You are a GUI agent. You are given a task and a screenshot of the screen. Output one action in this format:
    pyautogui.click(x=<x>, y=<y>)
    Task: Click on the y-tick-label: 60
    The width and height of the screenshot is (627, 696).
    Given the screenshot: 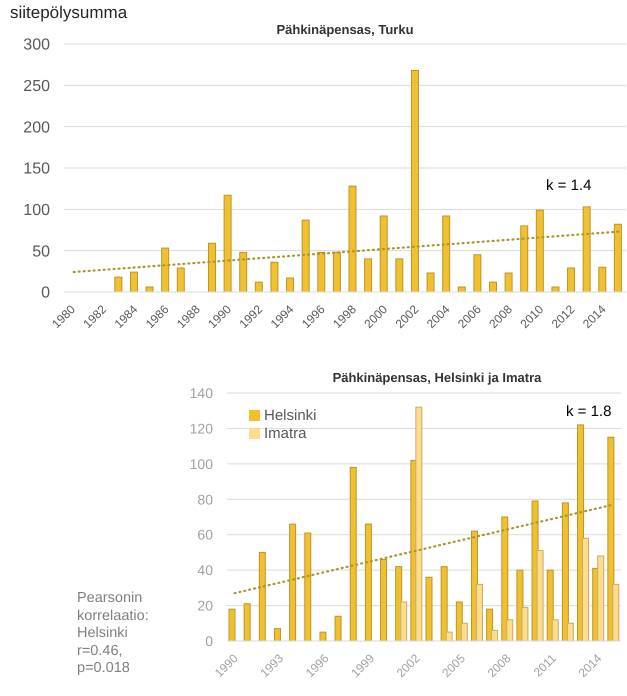 What is the action you would take?
    pyautogui.click(x=205, y=534)
    